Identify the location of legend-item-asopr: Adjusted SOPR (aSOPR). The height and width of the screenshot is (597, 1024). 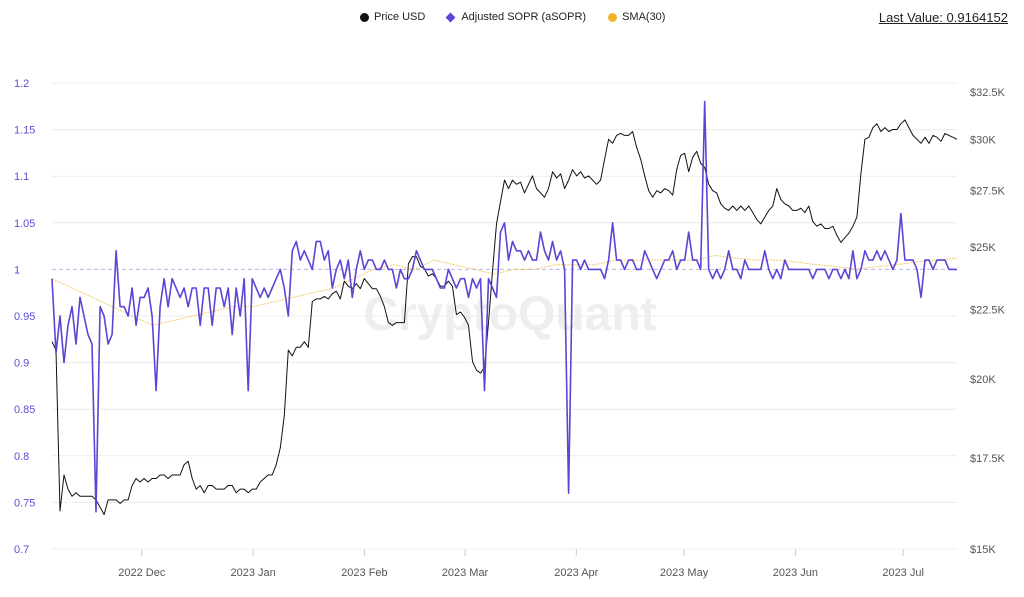
(516, 17).